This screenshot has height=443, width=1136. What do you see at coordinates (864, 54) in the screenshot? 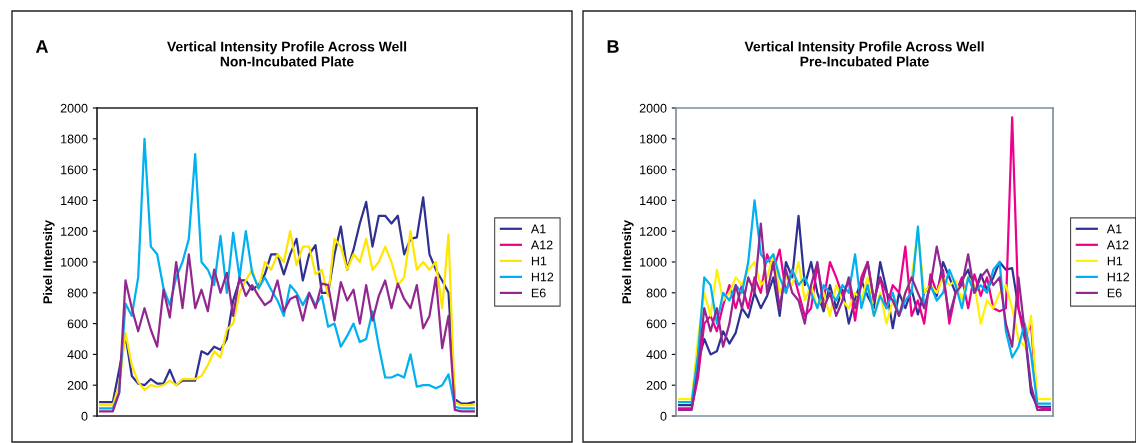
I see `chart-title: Vertical Intensity Profile Across Well Pre-Incubated Plate` at bounding box center [864, 54].